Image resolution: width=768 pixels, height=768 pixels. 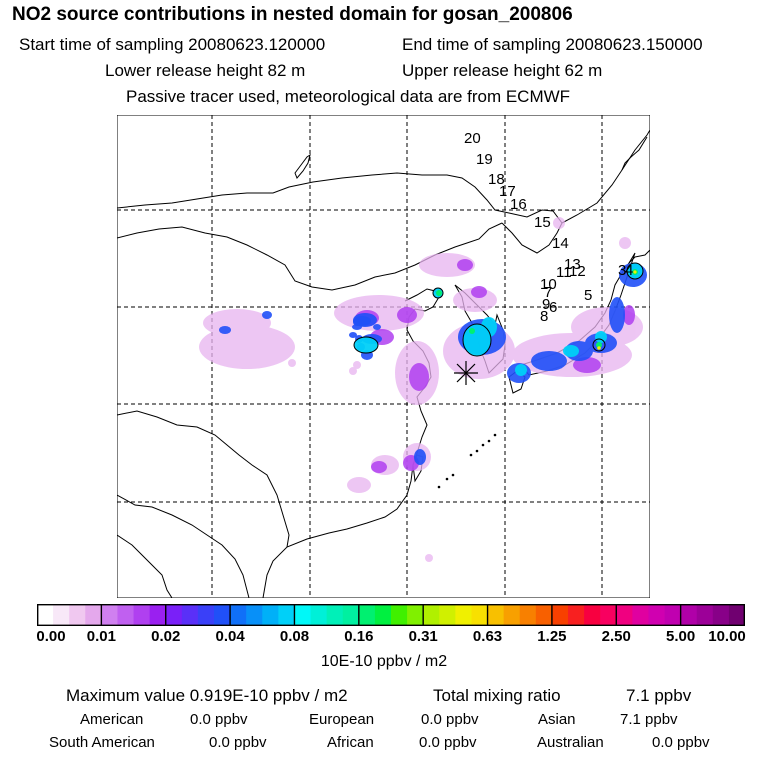 What do you see at coordinates (497, 695) in the screenshot?
I see `total-mixing-label: Total mixing ratio` at bounding box center [497, 695].